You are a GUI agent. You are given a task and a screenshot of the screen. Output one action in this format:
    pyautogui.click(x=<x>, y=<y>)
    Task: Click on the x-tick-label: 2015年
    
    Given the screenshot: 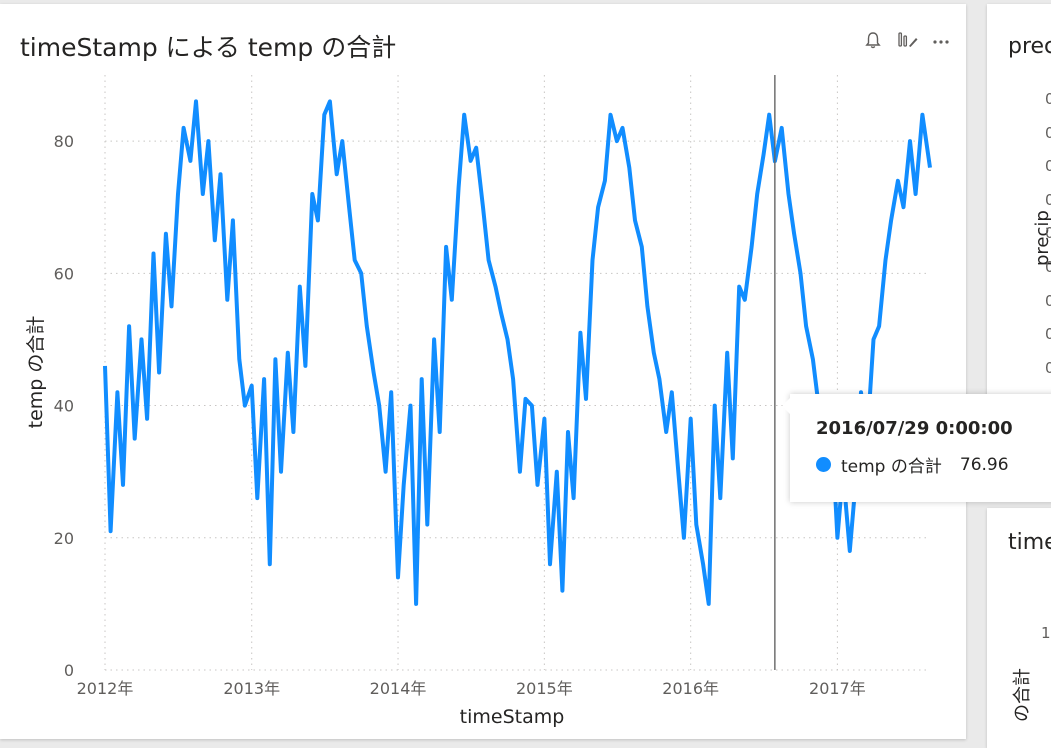 What is the action you would take?
    pyautogui.click(x=544, y=688)
    